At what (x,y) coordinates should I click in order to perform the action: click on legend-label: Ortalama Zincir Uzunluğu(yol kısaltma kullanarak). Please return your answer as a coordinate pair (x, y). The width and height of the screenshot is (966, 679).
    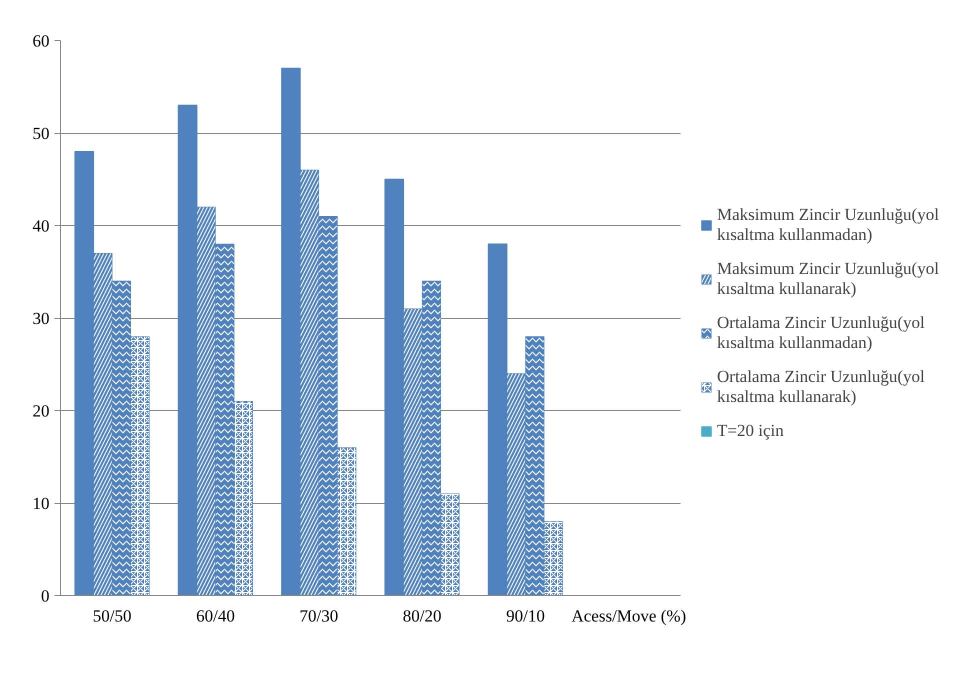
    Looking at the image, I should click on (821, 386).